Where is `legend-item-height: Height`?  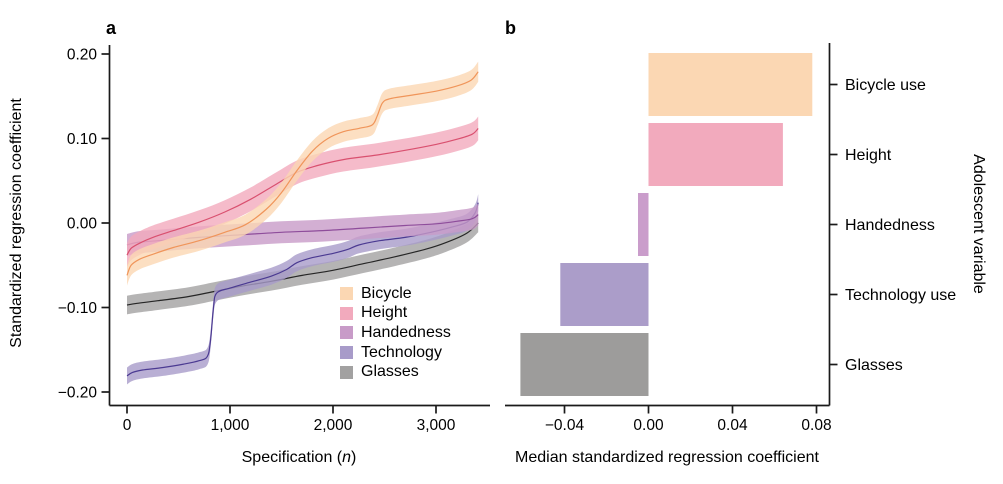 legend-item-height: Height is located at coordinates (395, 314).